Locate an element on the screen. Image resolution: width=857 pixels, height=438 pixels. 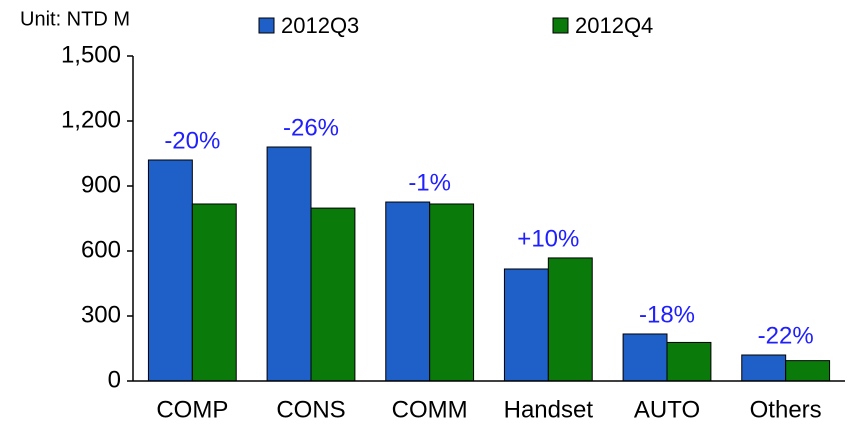
x-tick-label: CONS is located at coordinates (310, 409).